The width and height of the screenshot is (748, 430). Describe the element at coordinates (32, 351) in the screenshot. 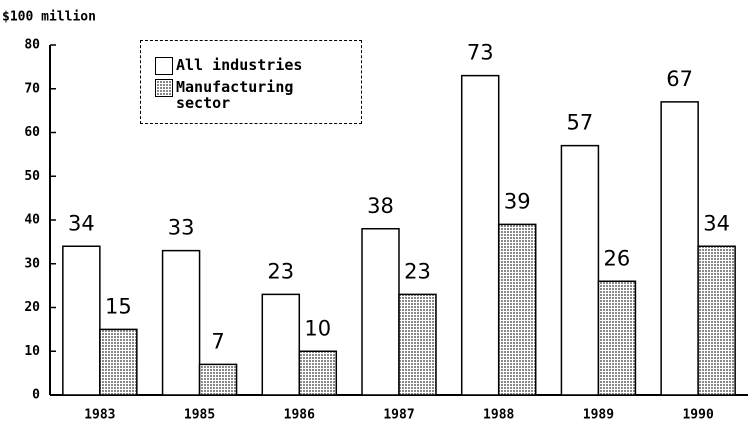

I see `y-tick-label: 10` at that location.